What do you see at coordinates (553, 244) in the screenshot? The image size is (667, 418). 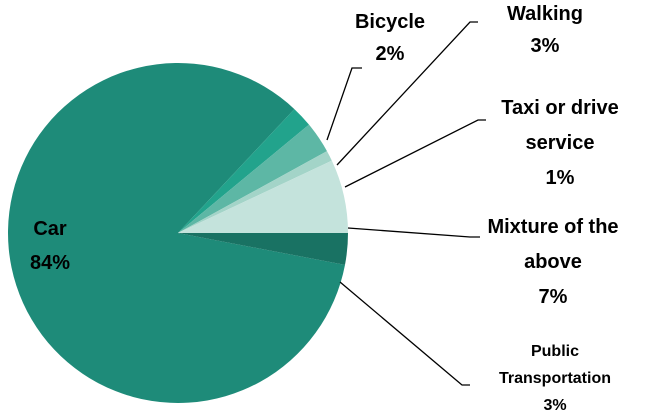 I see `category-name: Mixture of the above` at bounding box center [553, 244].